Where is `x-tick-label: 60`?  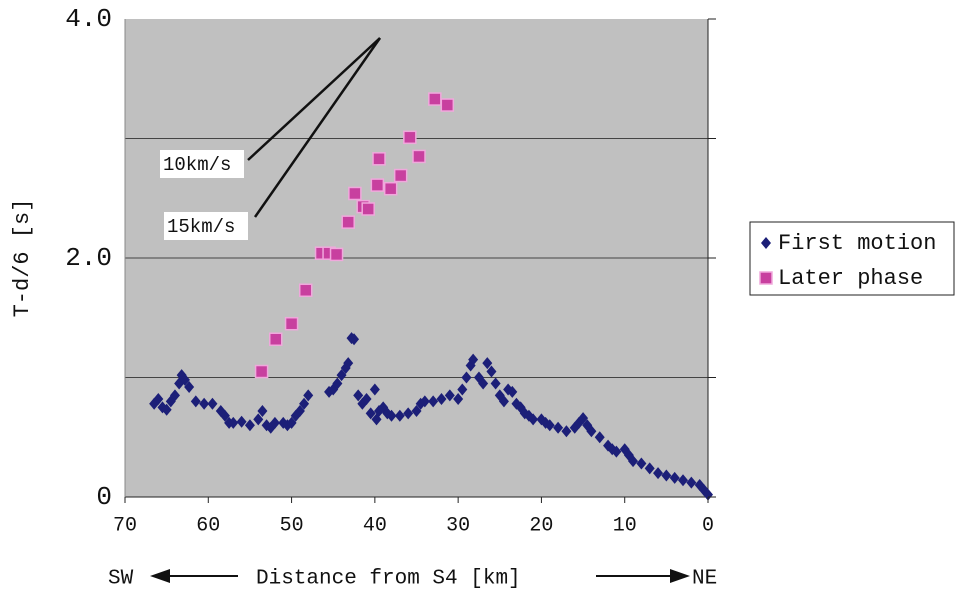 x-tick-label: 60 is located at coordinates (208, 525).